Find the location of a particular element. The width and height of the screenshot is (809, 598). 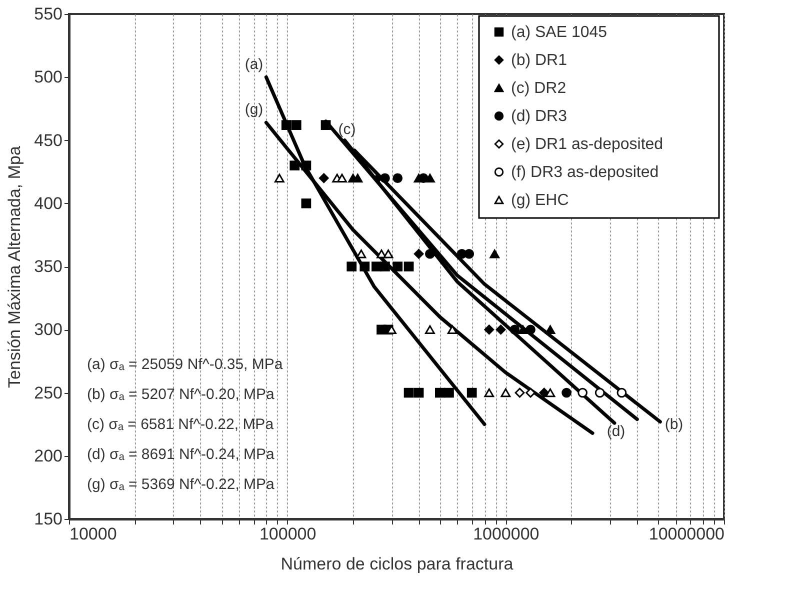

annotation: (c) σₐ = 6581 Nf^-0.22, MPa is located at coordinates (180, 424).